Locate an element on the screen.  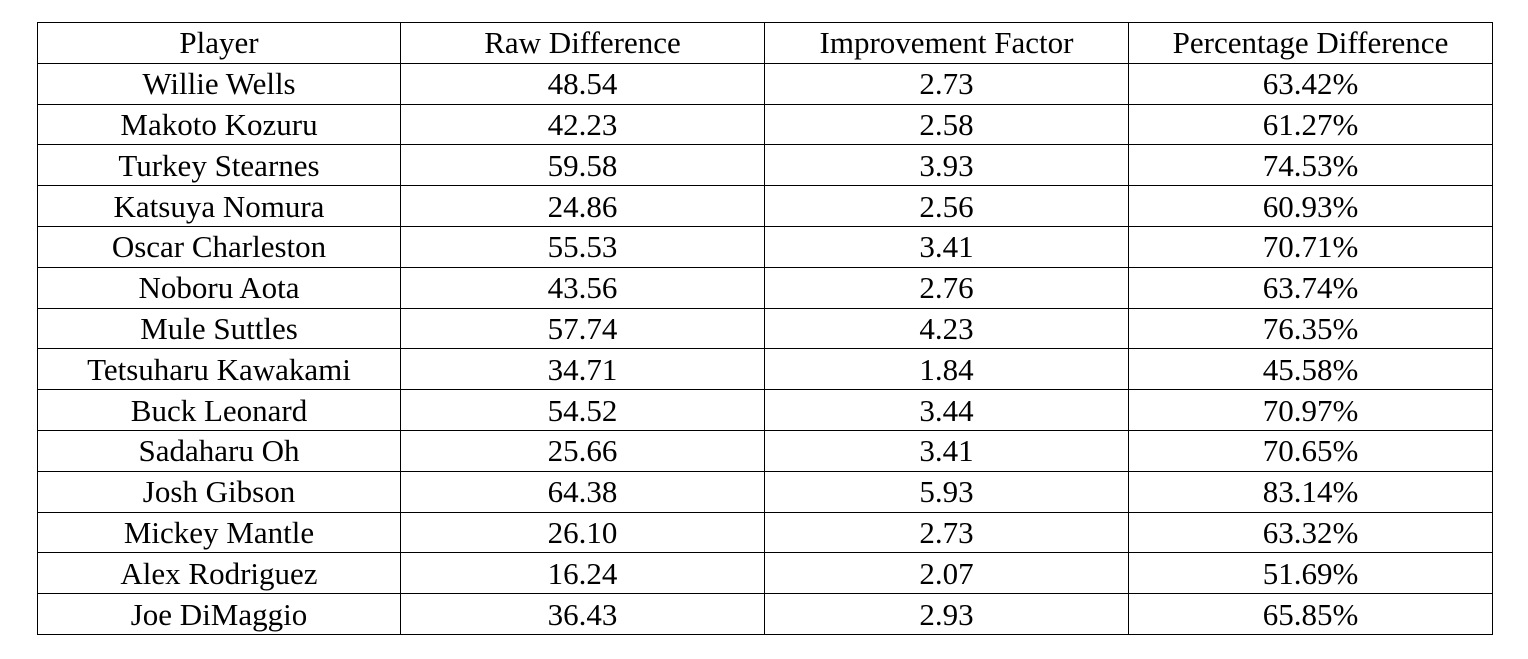
header-raw-difference: Raw Difference is located at coordinates (582, 43).